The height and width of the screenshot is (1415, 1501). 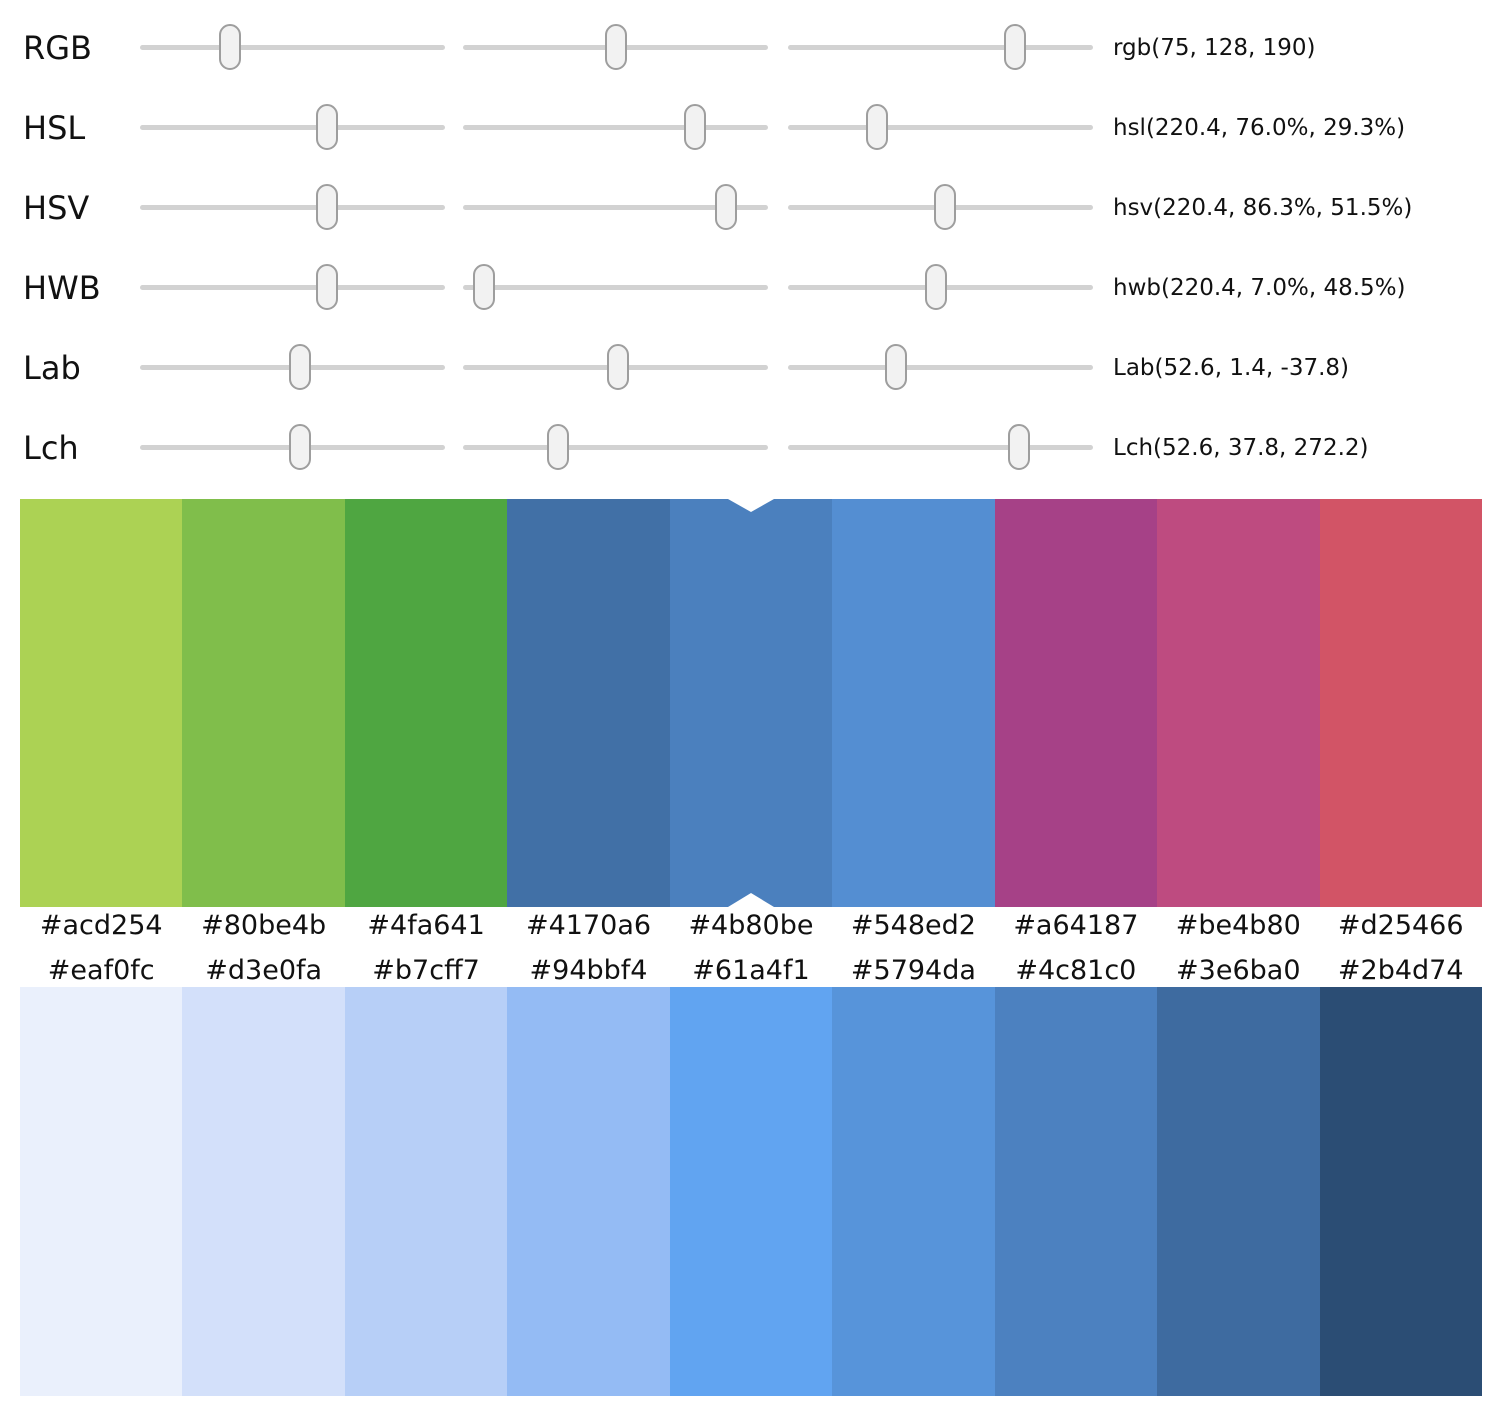 I want to click on hex-label: #4170a6, so click(x=589, y=925).